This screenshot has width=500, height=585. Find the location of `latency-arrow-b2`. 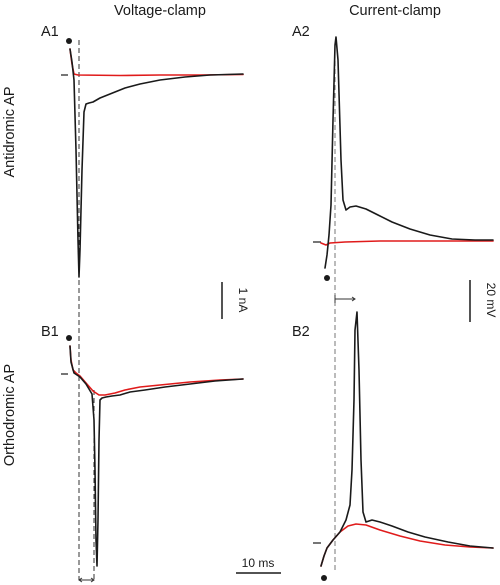

latency-arrow-b2 is located at coordinates (345, 299).